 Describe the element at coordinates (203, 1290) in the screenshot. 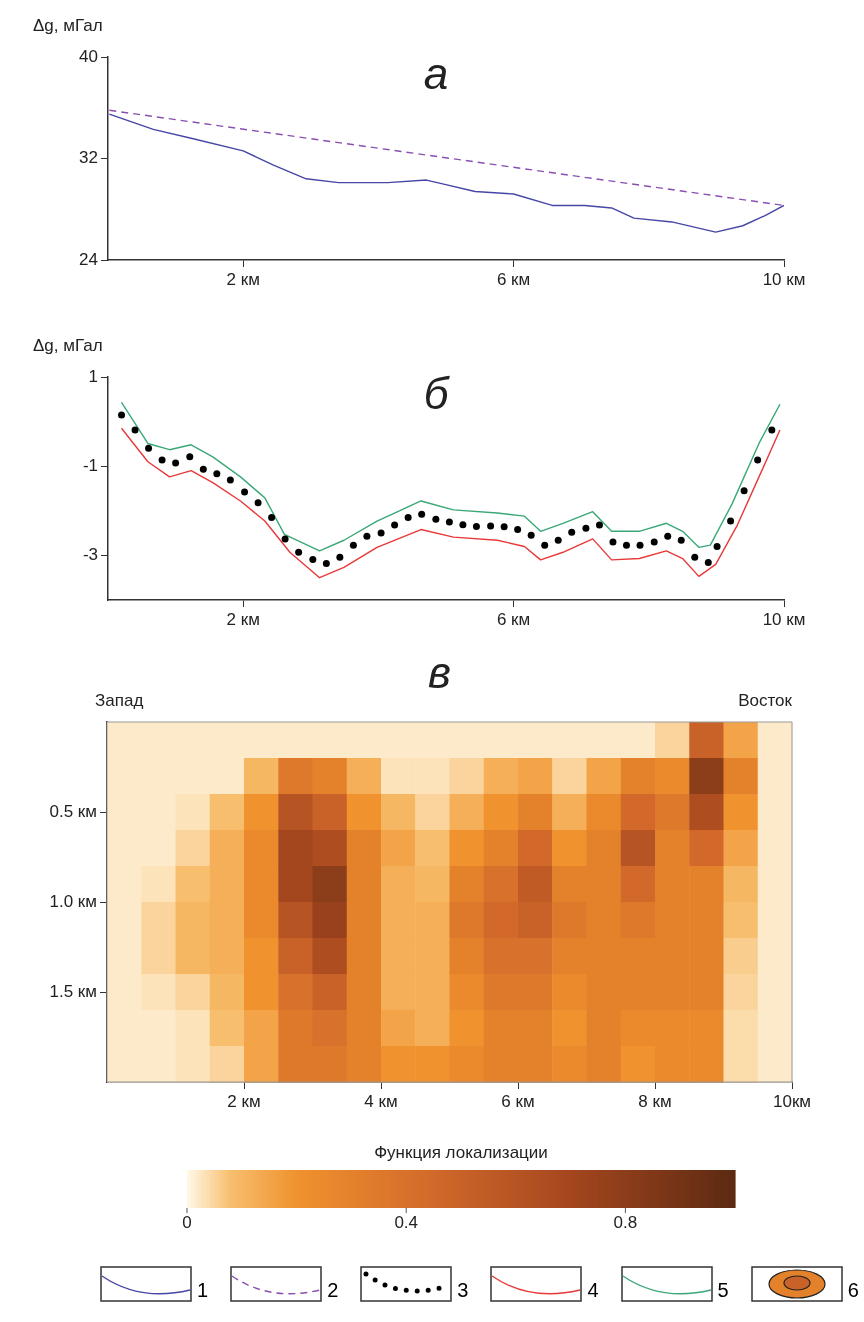

I see `legend-label: 1` at that location.